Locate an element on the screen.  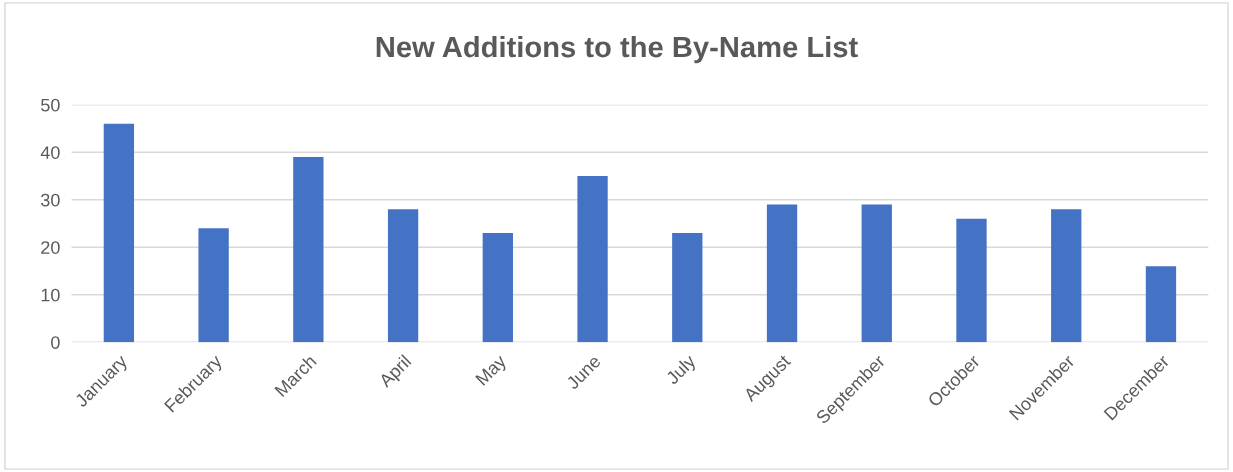
y-tick-label: 20 is located at coordinates (50, 247).